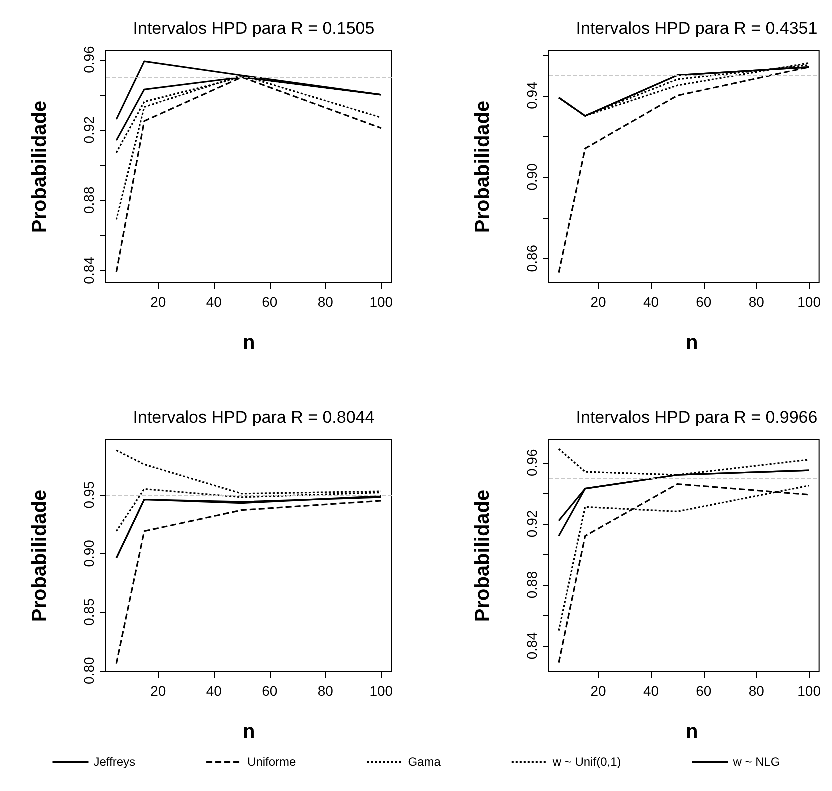 The width and height of the screenshot is (832, 791). Describe the element at coordinates (425, 762) in the screenshot. I see `legend-label: Gama` at that location.